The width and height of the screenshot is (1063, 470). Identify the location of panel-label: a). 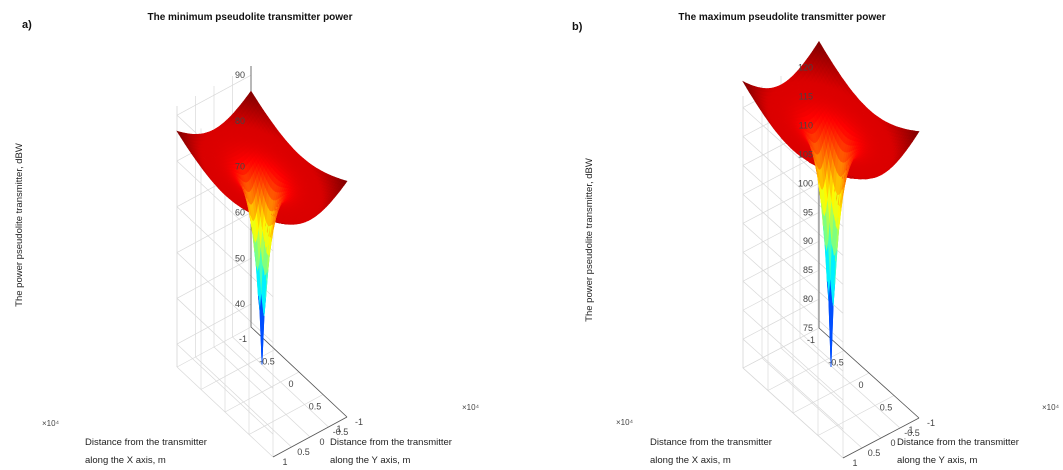
(27, 25).